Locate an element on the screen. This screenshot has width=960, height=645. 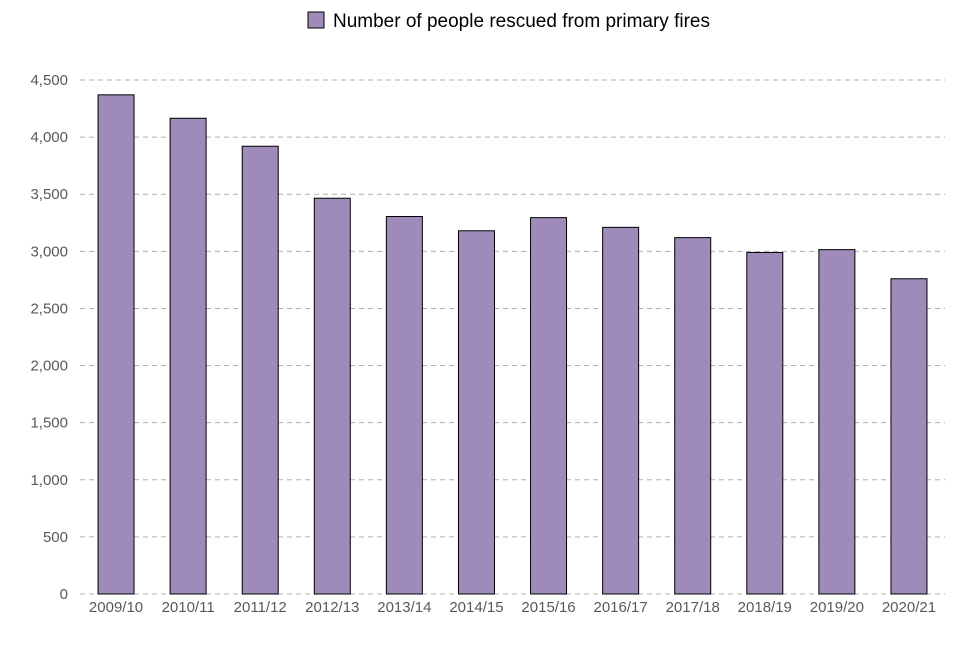
x-tick-label: 2012/13 is located at coordinates (332, 607).